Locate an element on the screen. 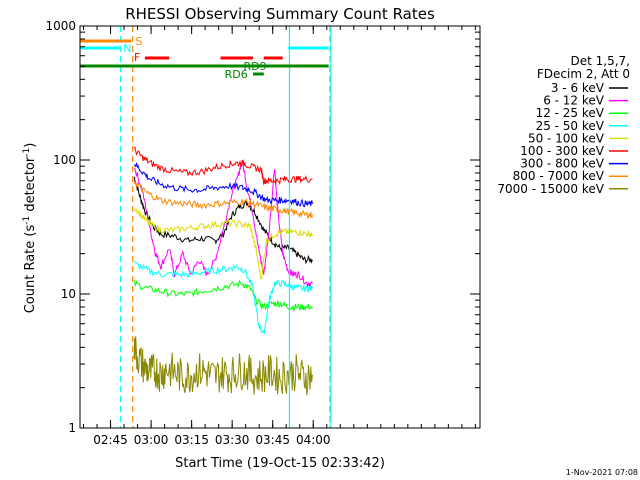 This screenshot has height=480, width=640. flag-label-rd6: RD6 is located at coordinates (236, 74).